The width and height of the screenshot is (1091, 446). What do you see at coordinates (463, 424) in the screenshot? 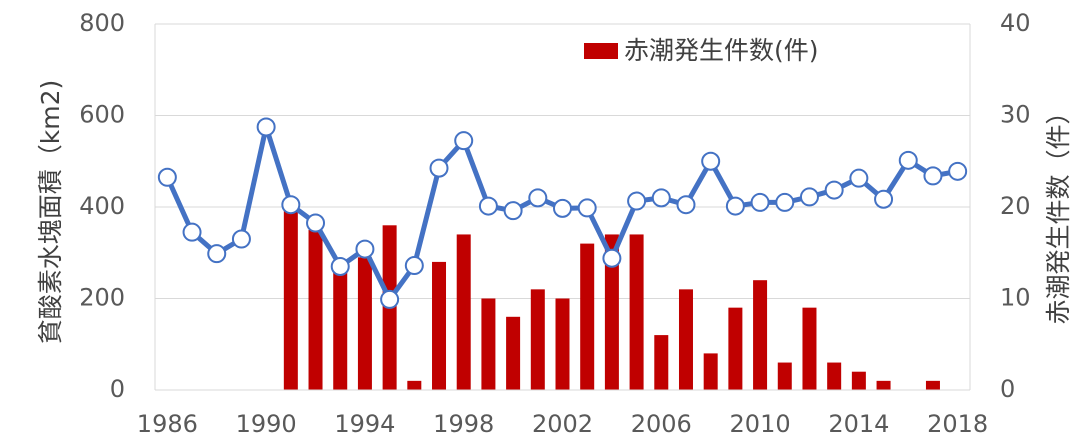
I see `x-tick-label: 1998` at bounding box center [463, 424].